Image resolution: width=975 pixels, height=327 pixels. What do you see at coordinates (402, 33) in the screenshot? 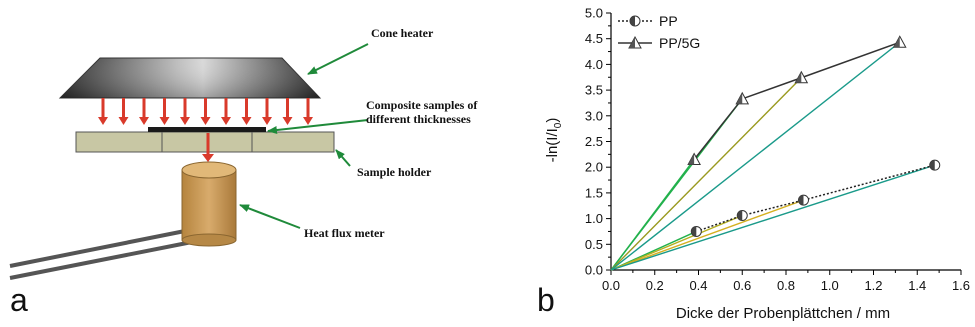
I see `label-cone-heater: Cone heater` at bounding box center [402, 33].